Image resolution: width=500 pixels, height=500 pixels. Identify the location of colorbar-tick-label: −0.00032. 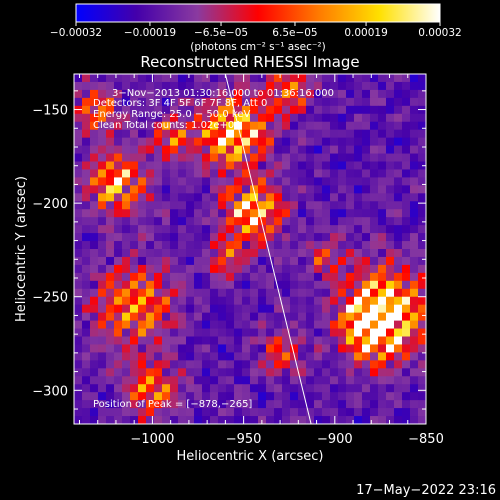
(76, 33).